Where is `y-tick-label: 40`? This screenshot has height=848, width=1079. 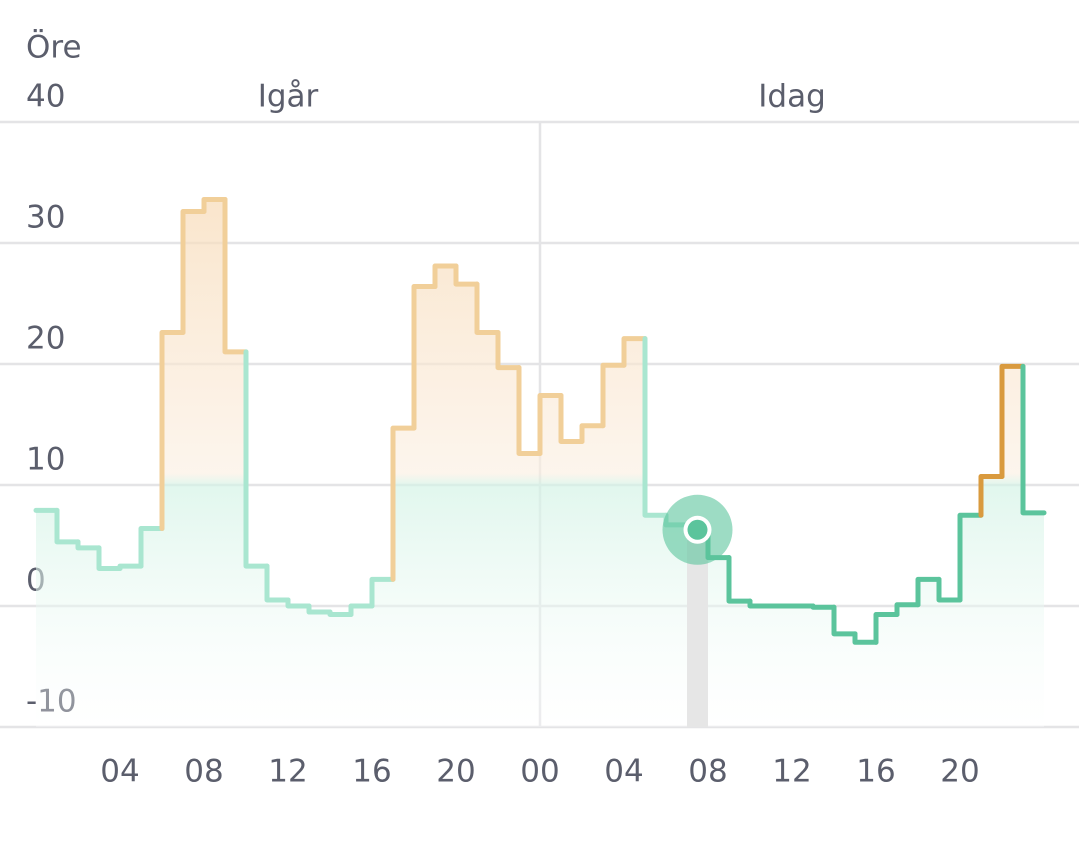
y-tick-label: 40 is located at coordinates (45, 97).